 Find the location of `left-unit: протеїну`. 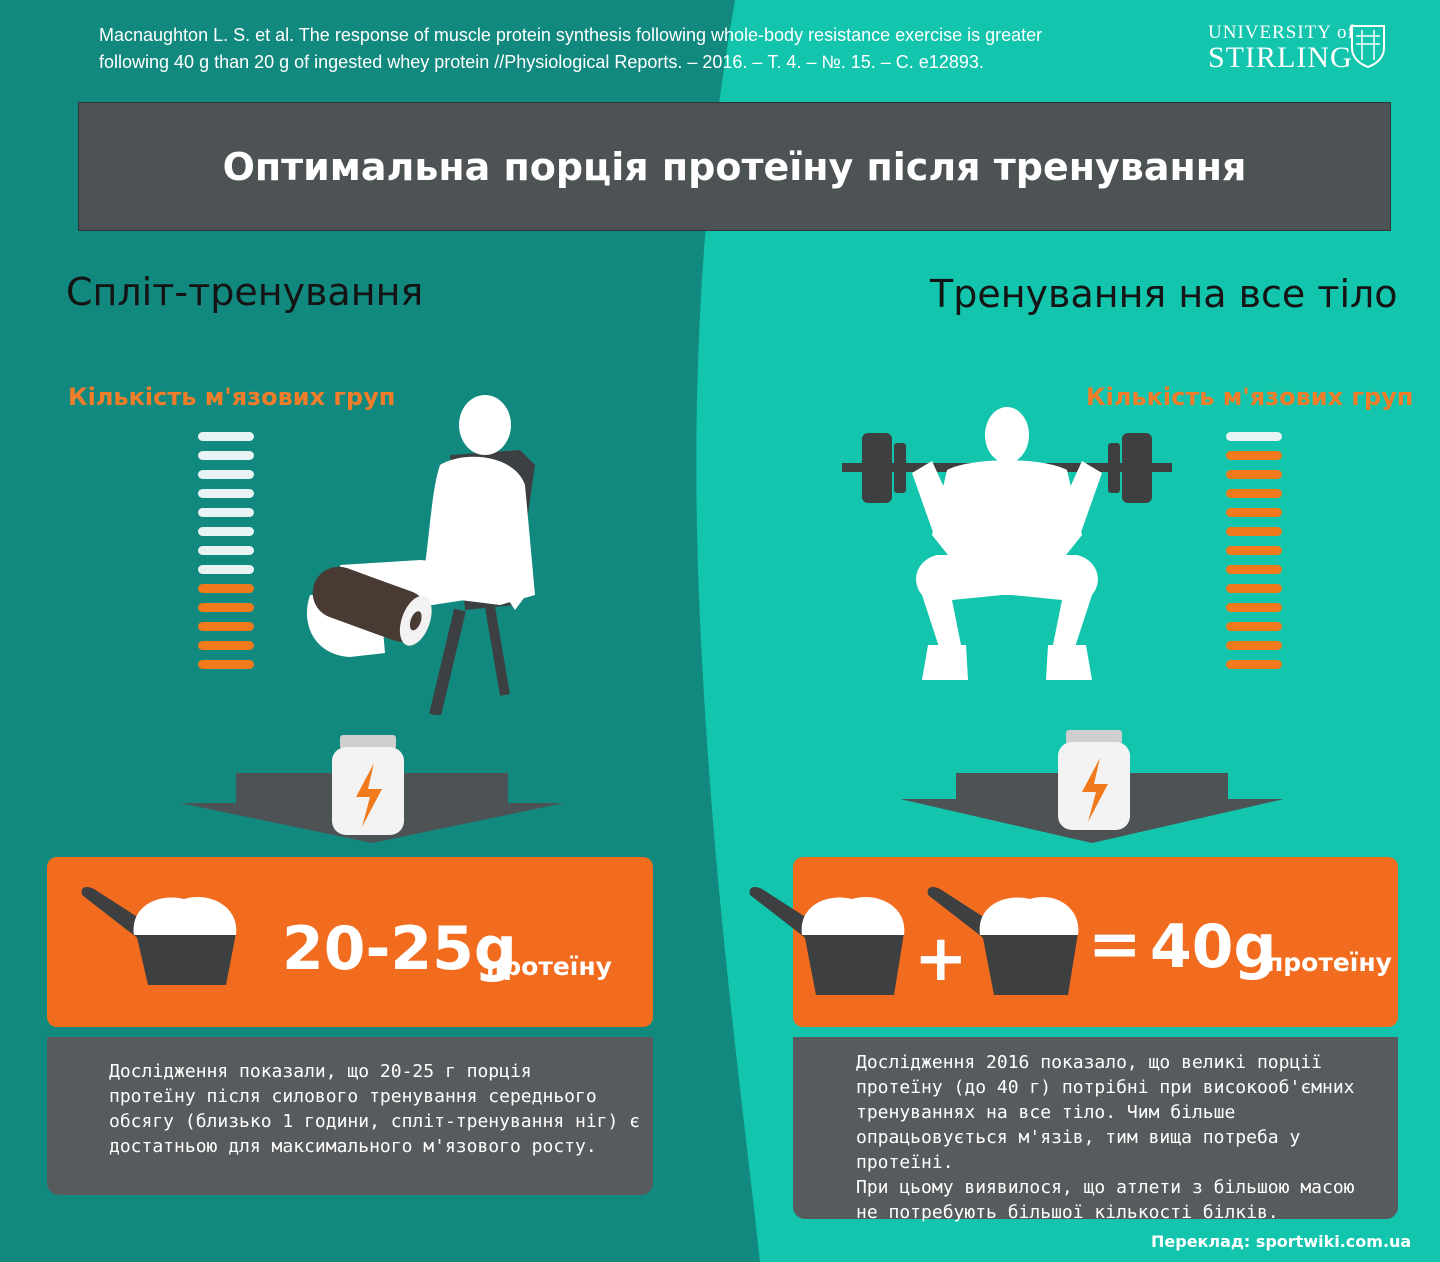

left-unit: протеїну is located at coordinates (549, 966).